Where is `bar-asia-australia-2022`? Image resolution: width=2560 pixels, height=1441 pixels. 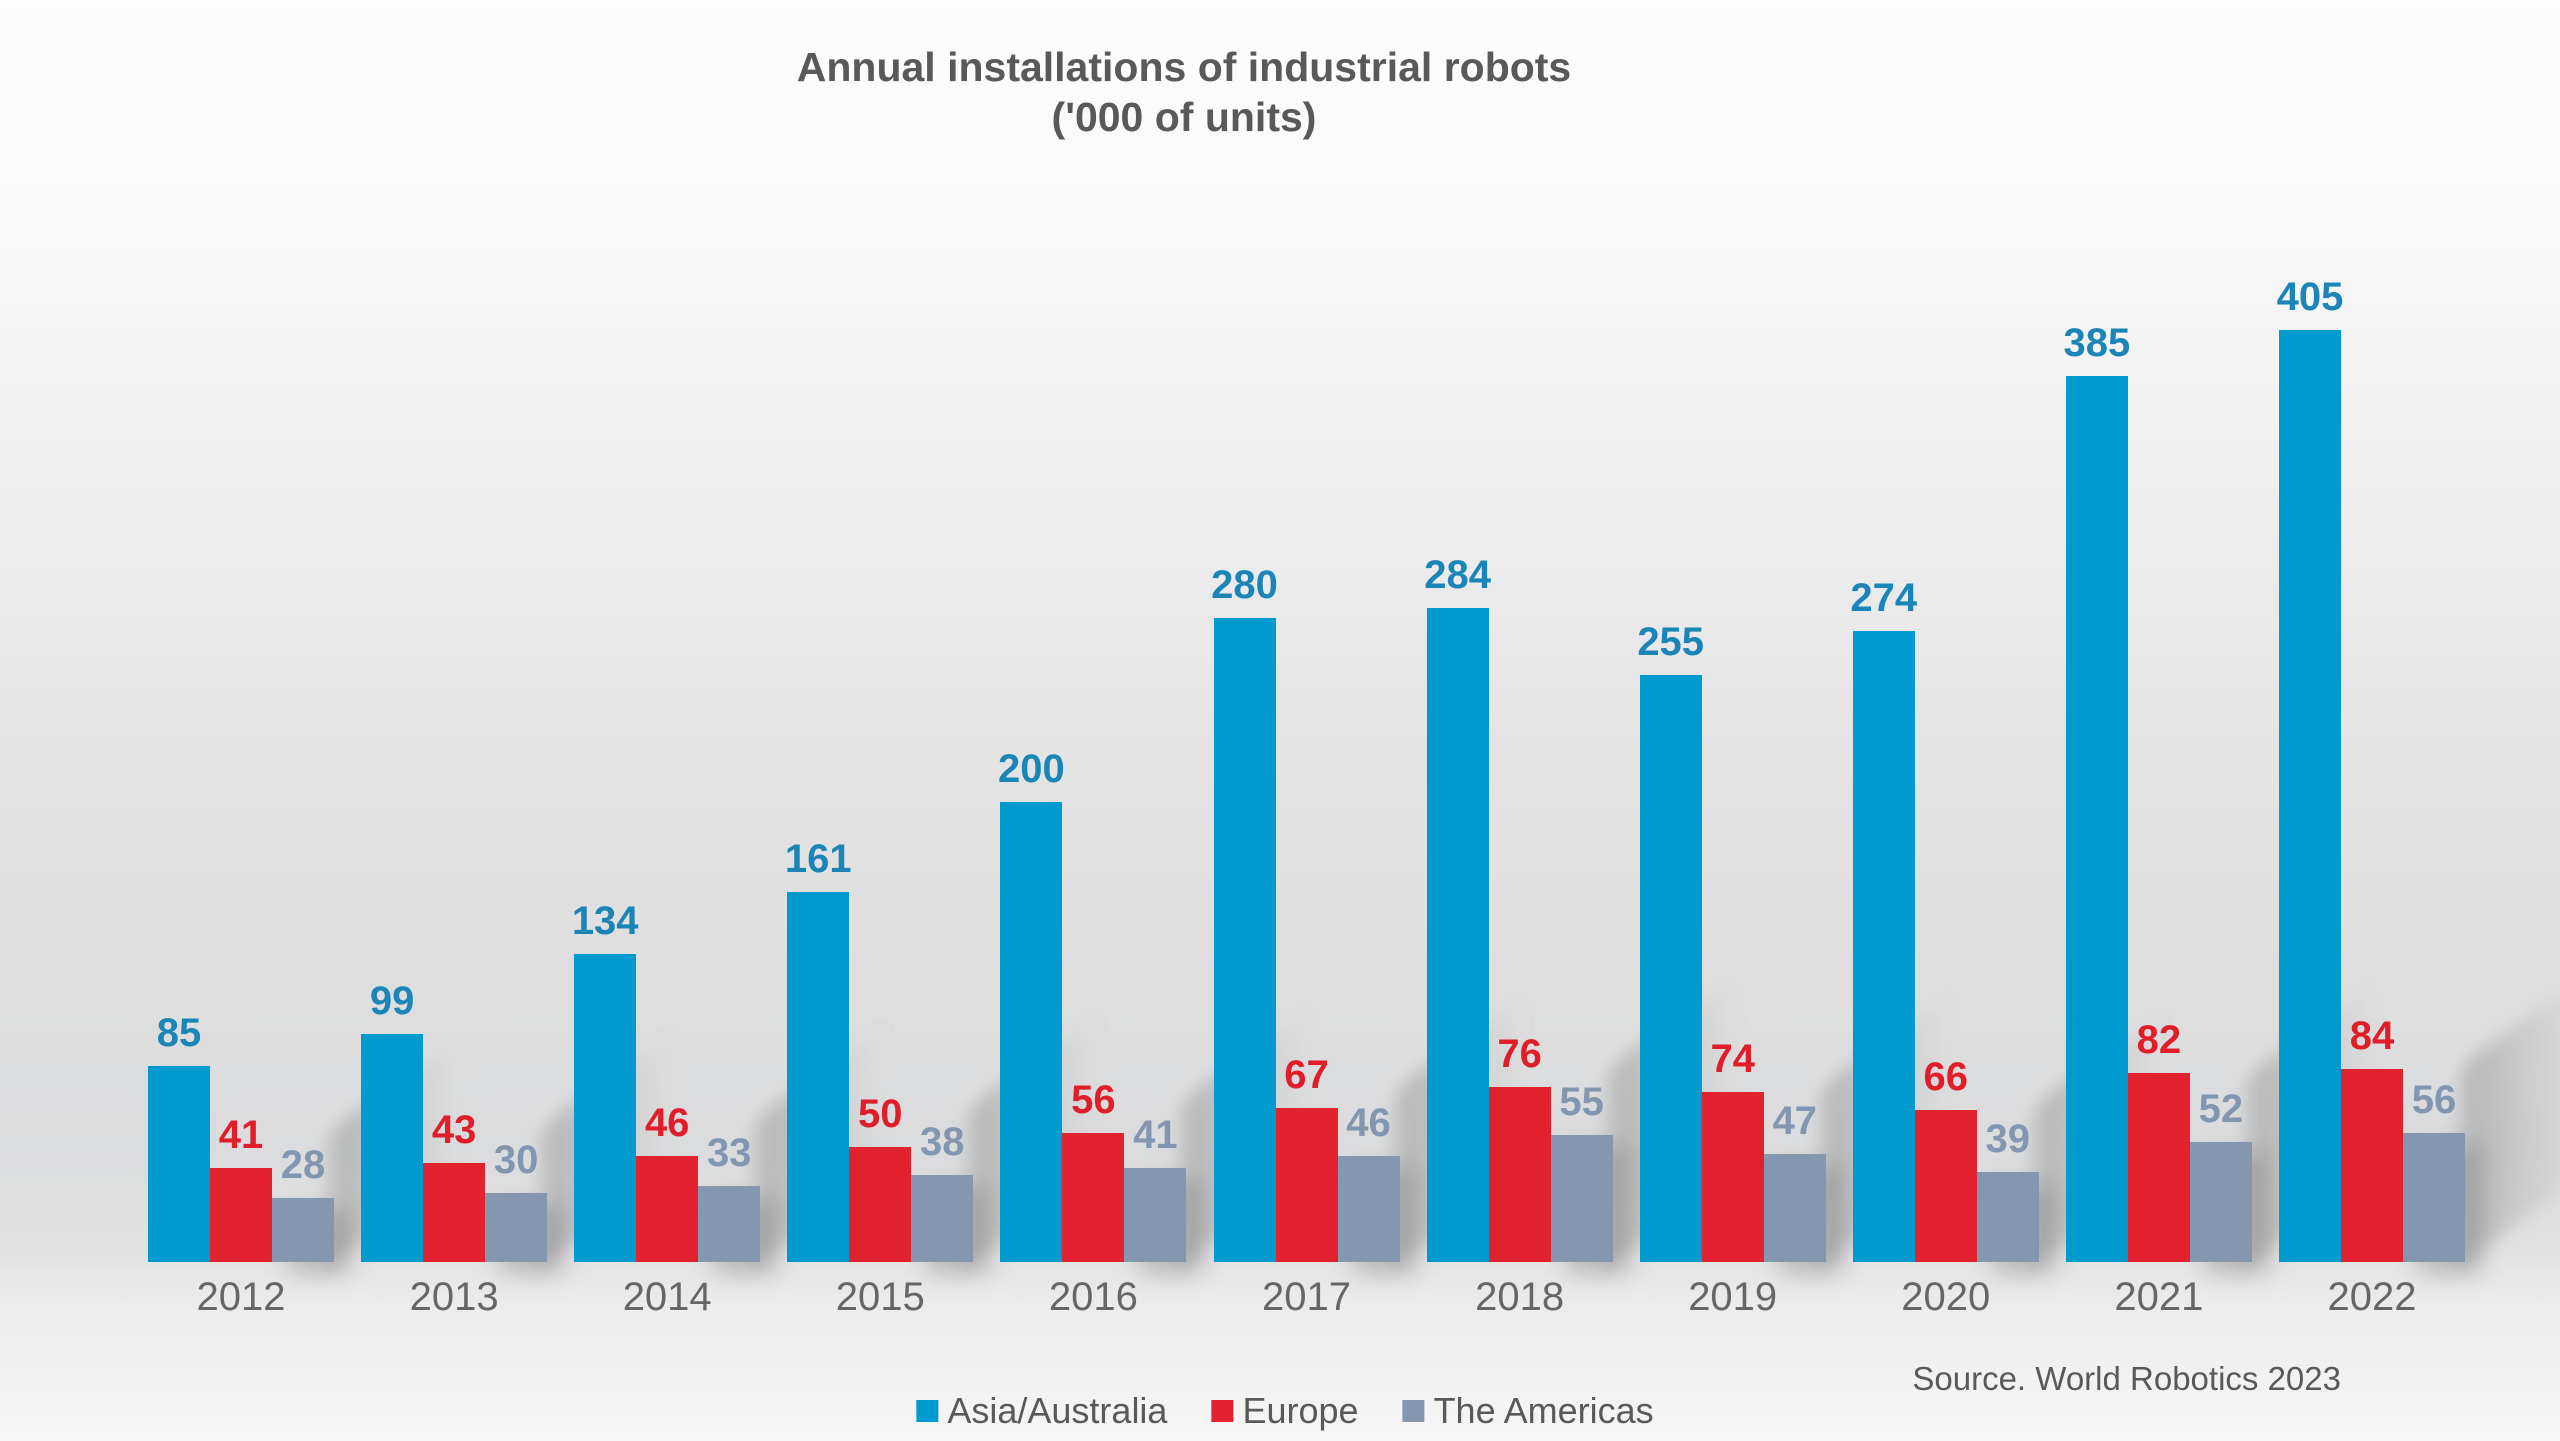 bar-asia-australia-2022 is located at coordinates (2310, 796).